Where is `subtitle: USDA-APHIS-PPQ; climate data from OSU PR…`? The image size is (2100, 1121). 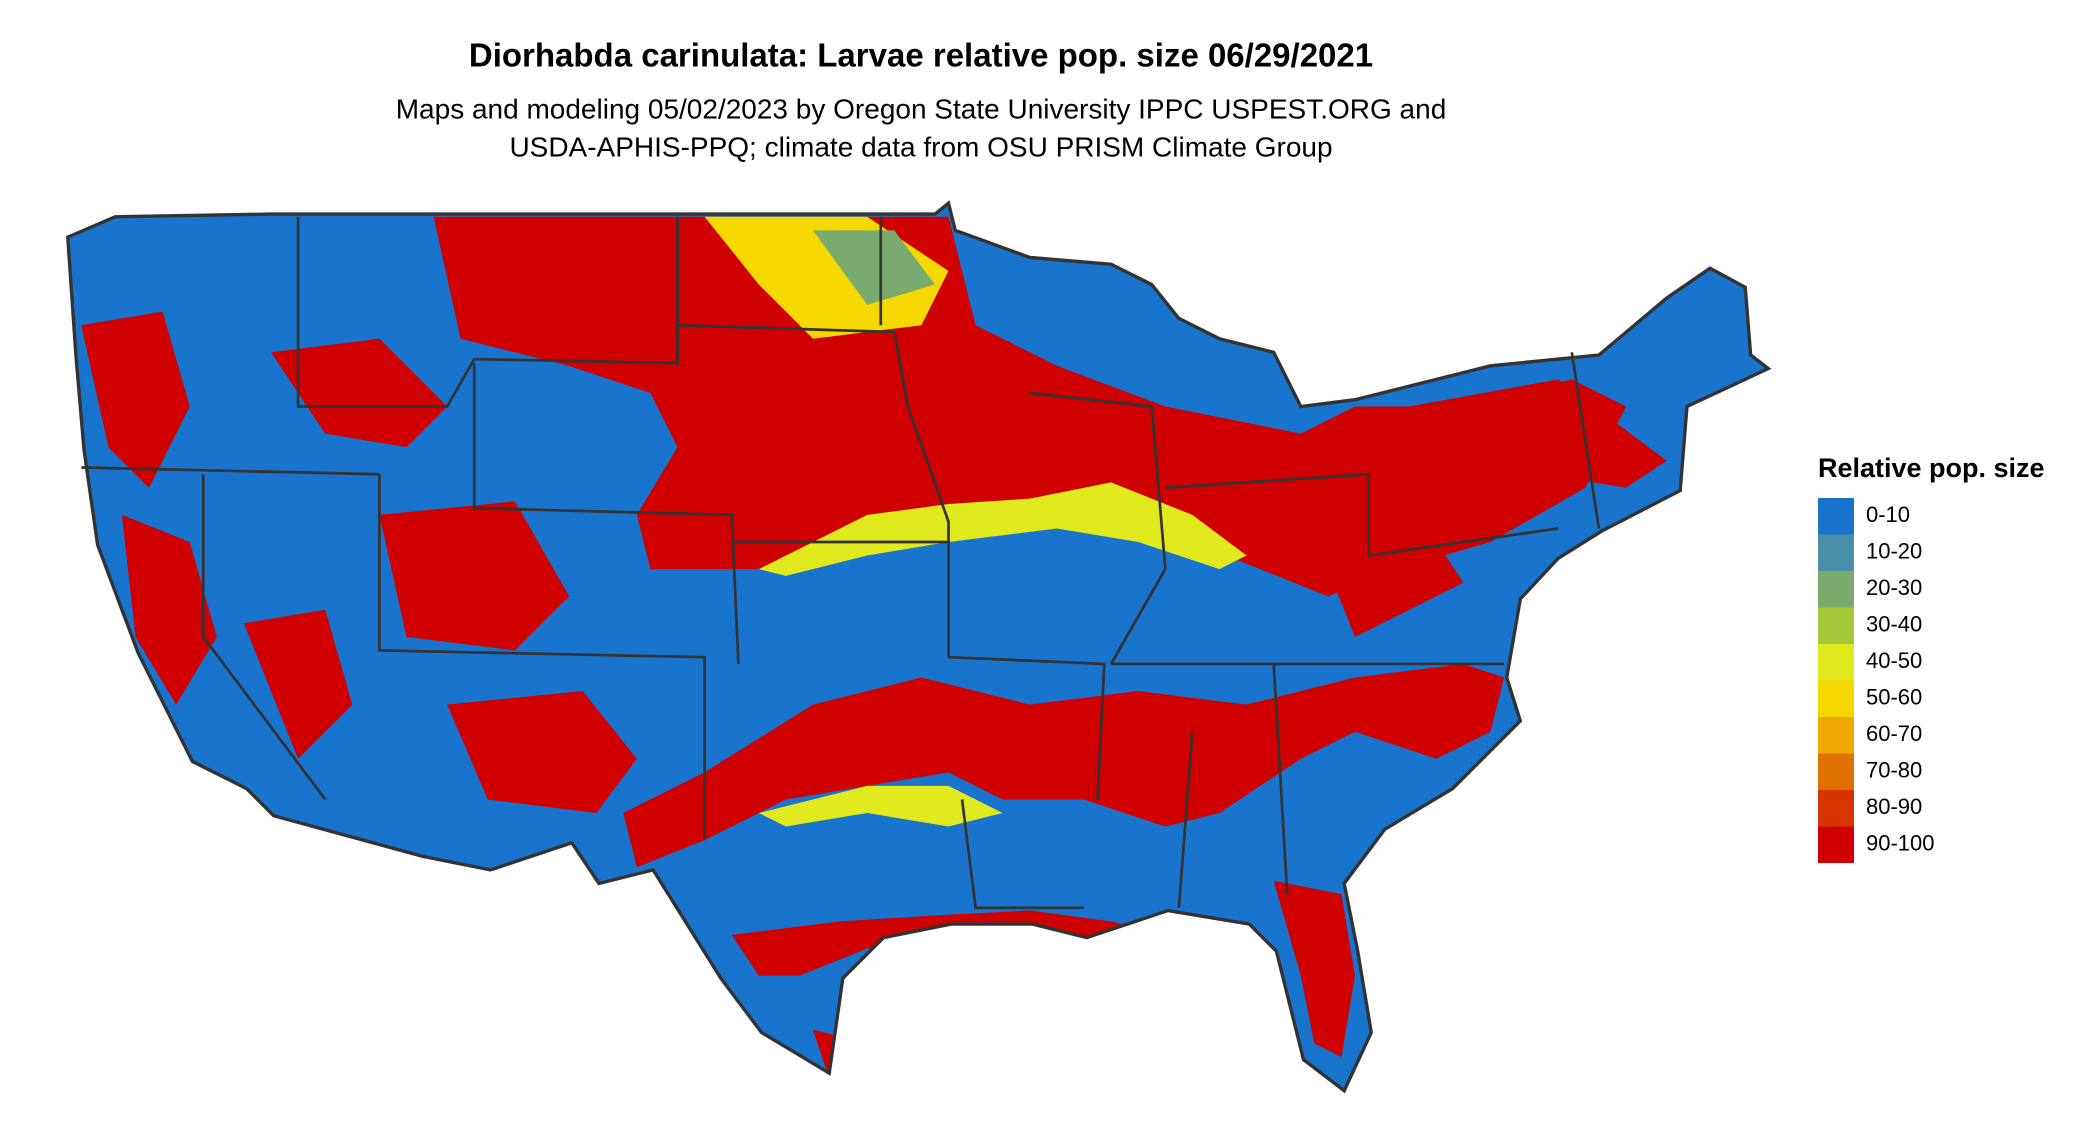
subtitle: USDA-APHIS-PPQ; climate data from OSU PR… is located at coordinates (920, 146).